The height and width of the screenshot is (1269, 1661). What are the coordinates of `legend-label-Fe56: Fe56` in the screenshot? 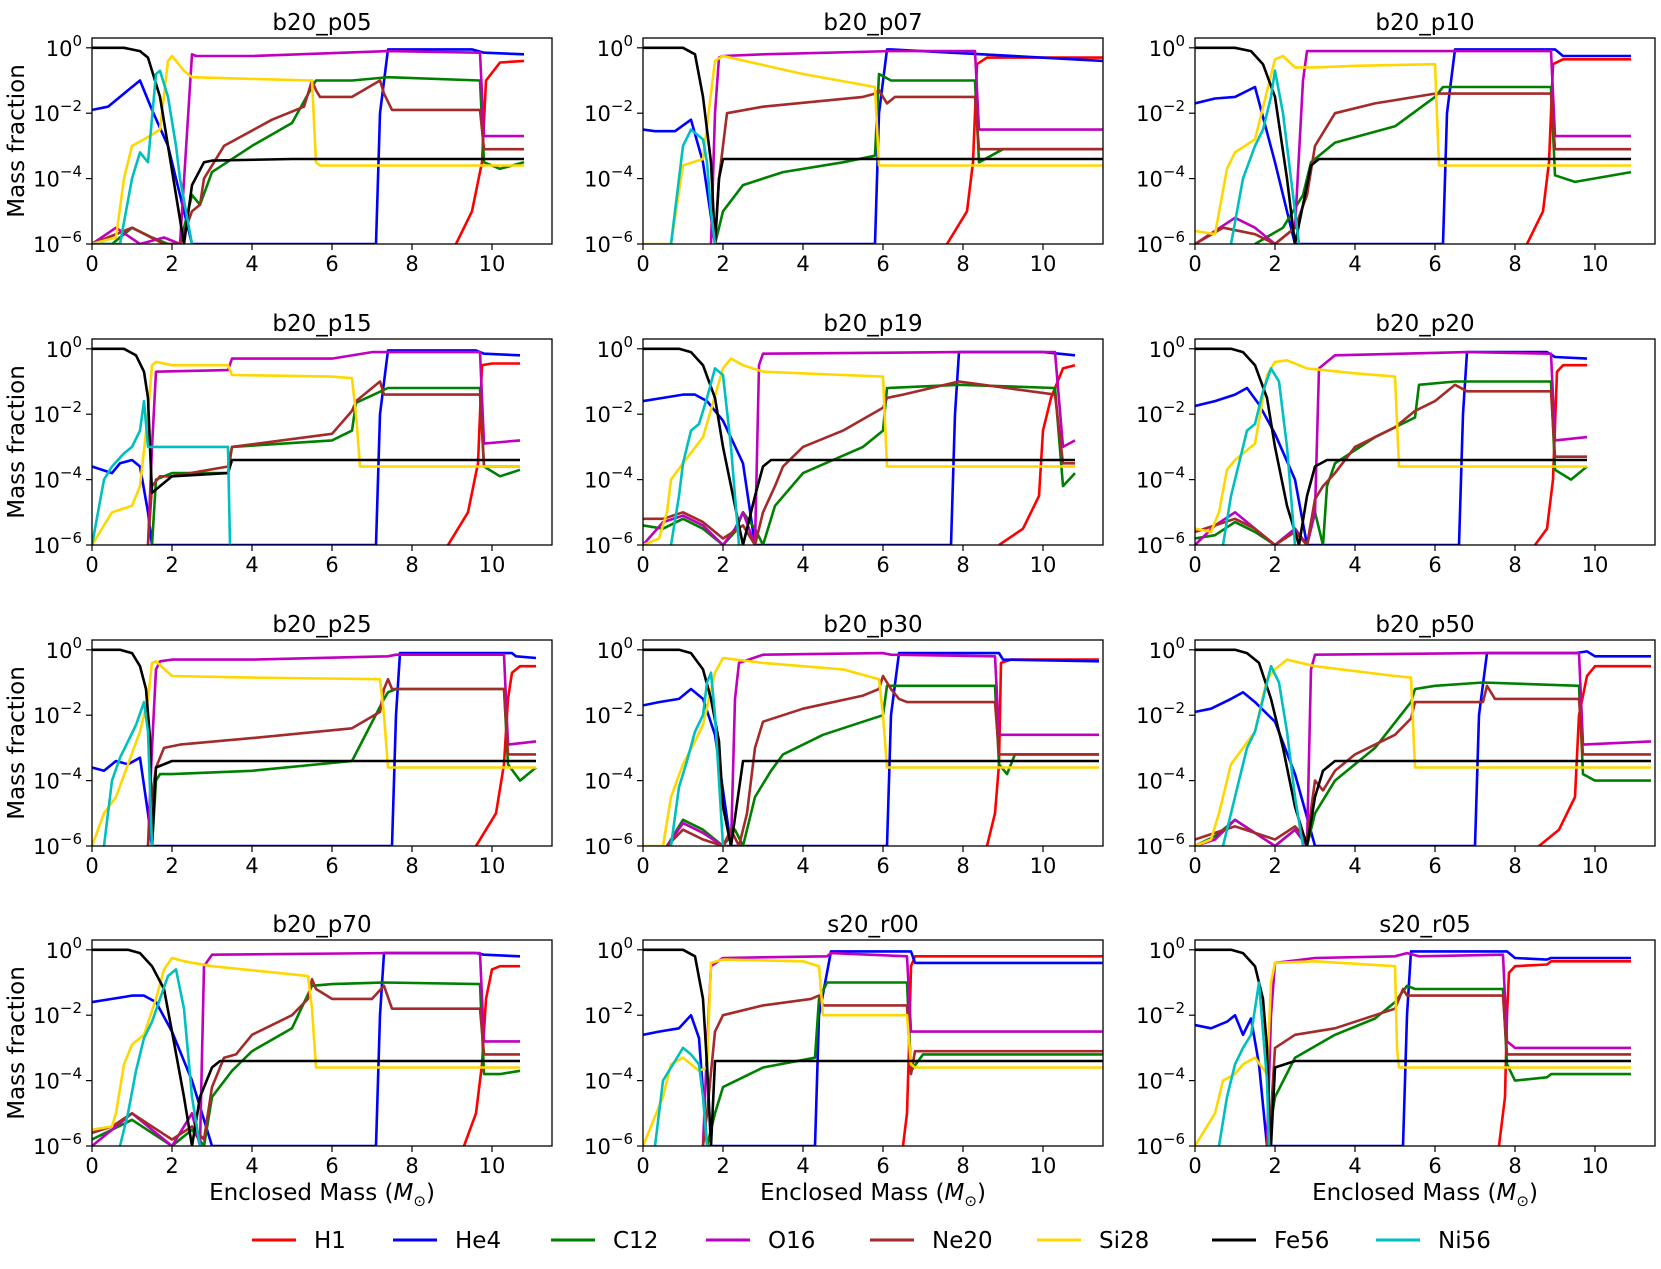 It's located at (1301, 1241).